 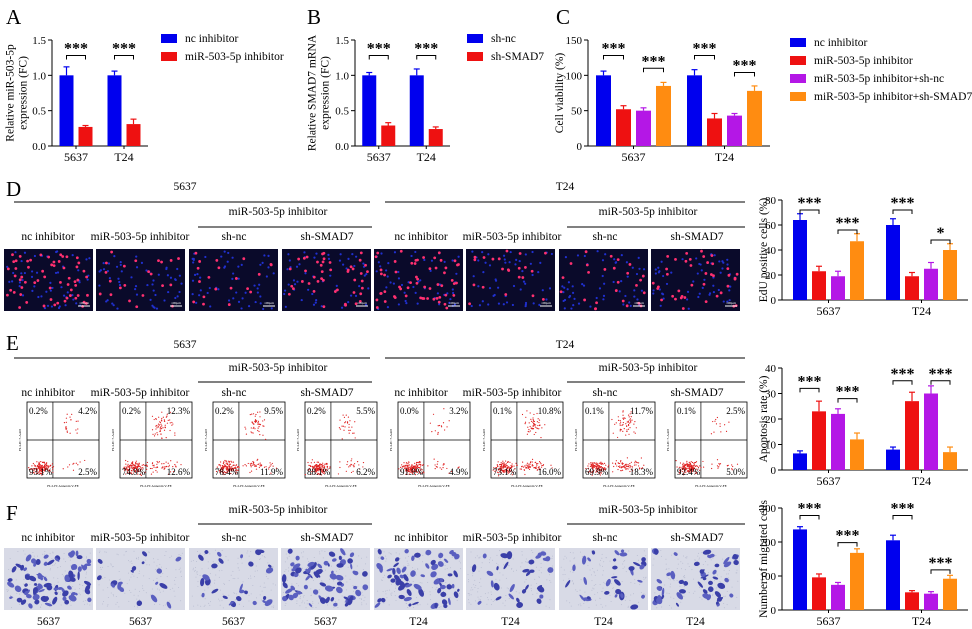 I want to click on condition-label: sh-nc, so click(x=605, y=538).